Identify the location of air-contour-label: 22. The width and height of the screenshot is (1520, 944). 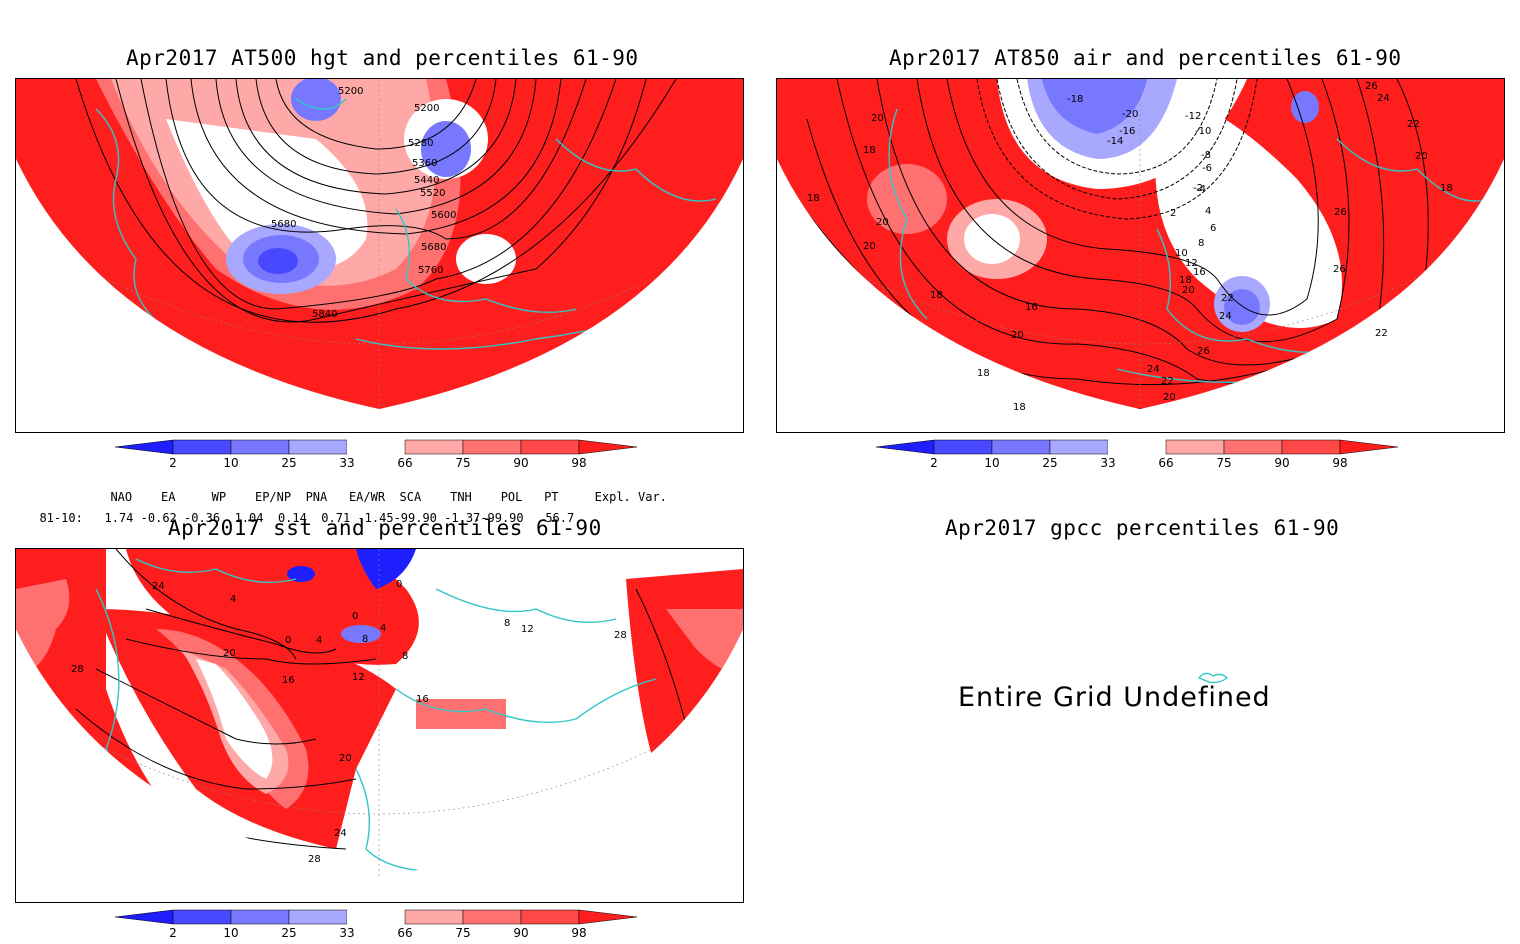
(1413, 124).